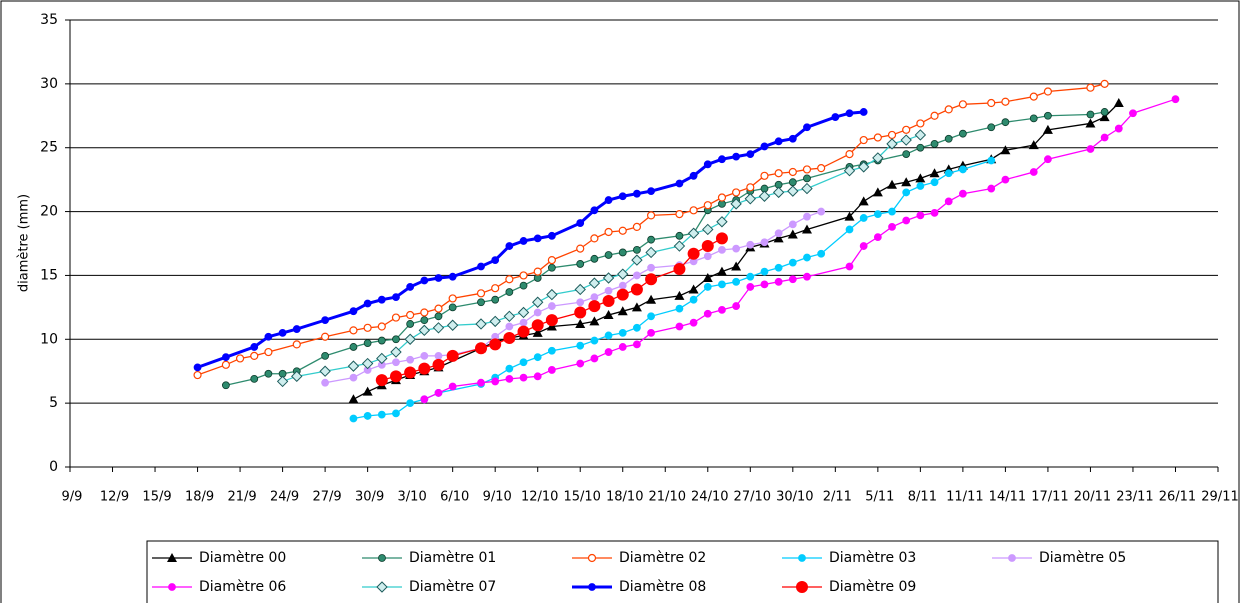 This screenshot has height=603, width=1240. I want to click on x-tick-label: 11/11, so click(964, 497).